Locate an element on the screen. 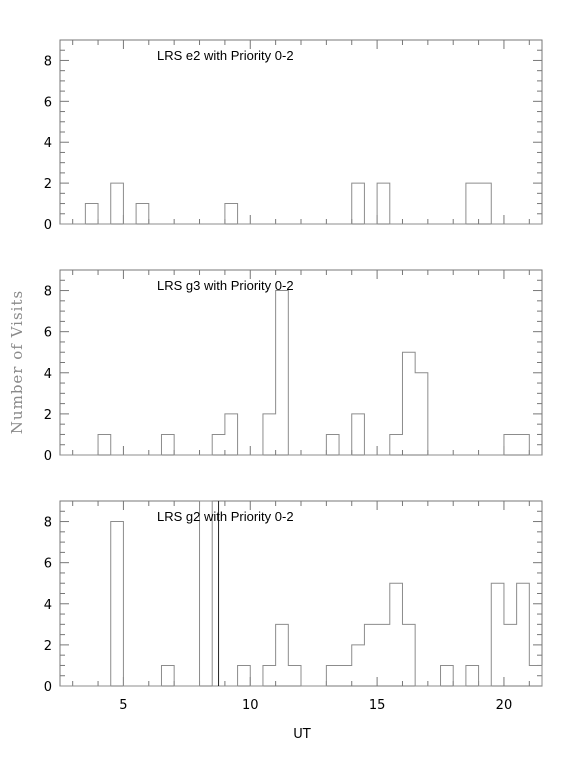  panel-title: LRS g3 with Priority 0-2 is located at coordinates (225, 285).